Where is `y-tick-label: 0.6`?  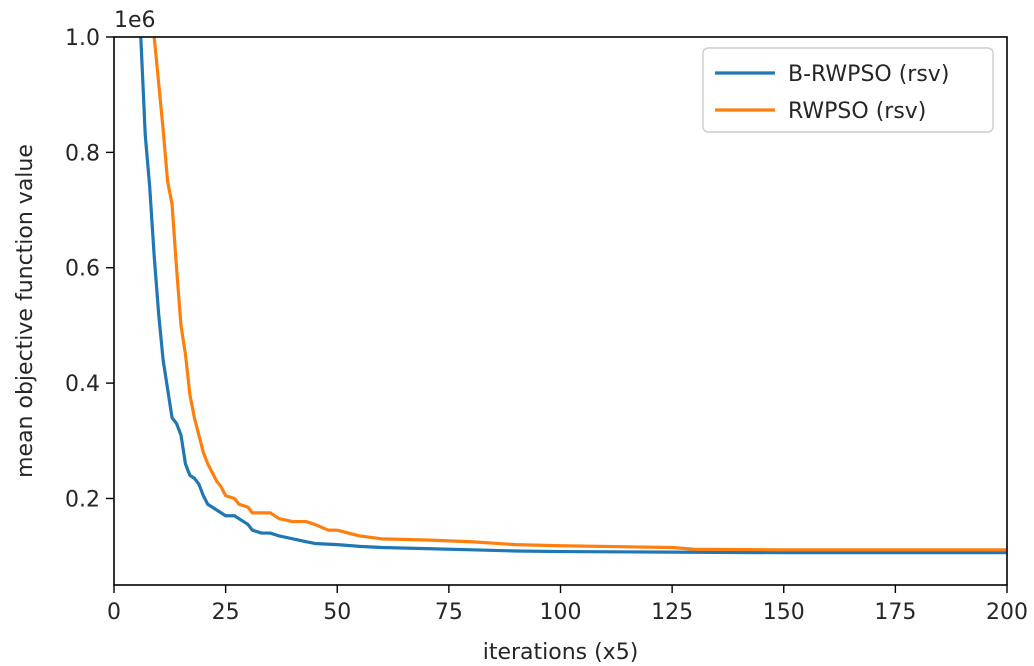 y-tick-label: 0.6 is located at coordinates (82, 269).